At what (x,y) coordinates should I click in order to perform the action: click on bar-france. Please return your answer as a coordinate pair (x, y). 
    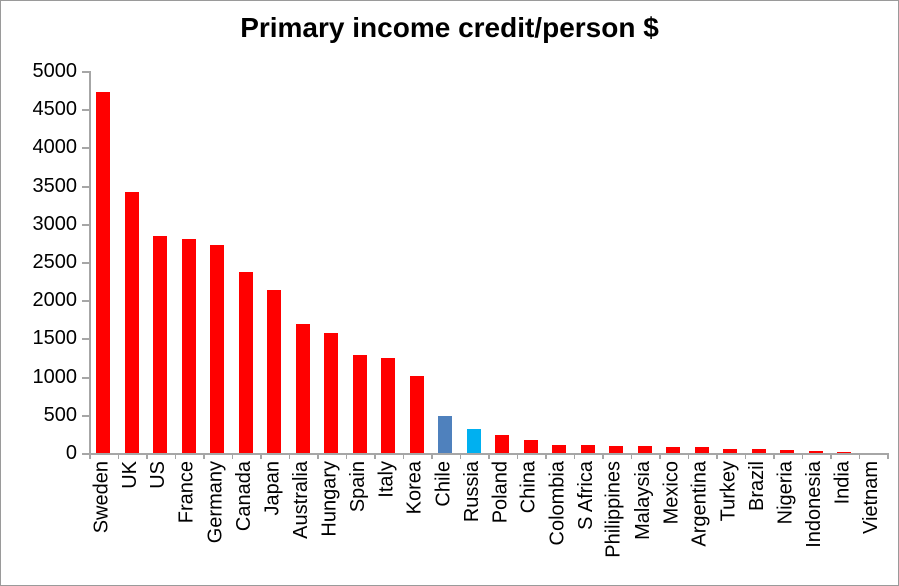
    Looking at the image, I should click on (188, 345).